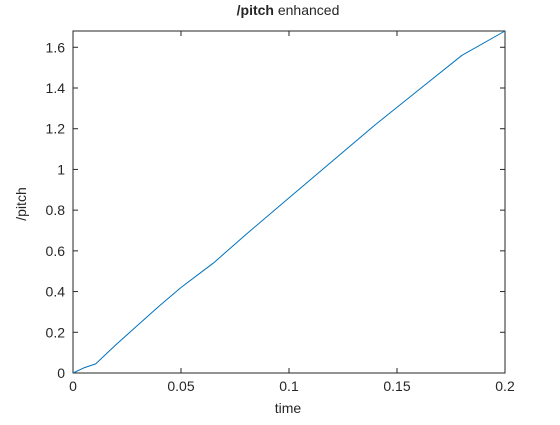 This screenshot has width=560, height=425. Describe the element at coordinates (180, 386) in the screenshot. I see `x-tick-label: 0.05` at that location.